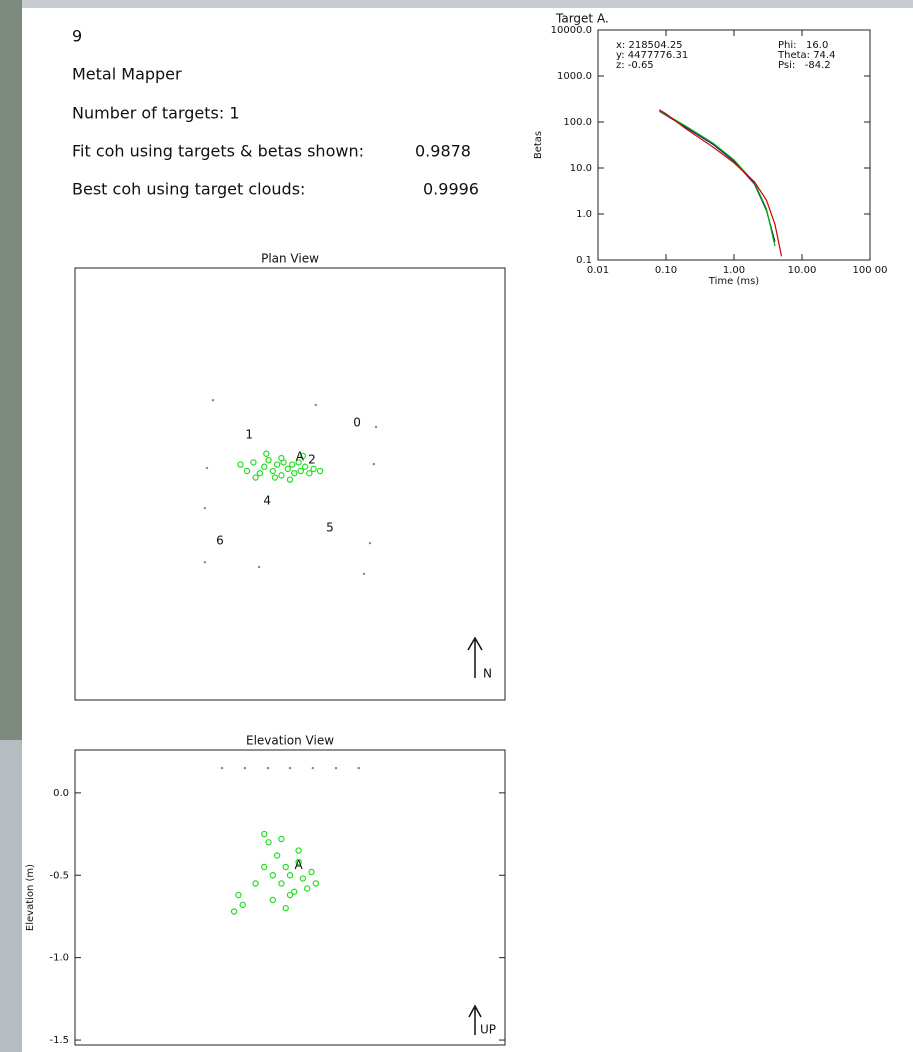  I want to click on x-tick-label: 1.00, so click(734, 270).